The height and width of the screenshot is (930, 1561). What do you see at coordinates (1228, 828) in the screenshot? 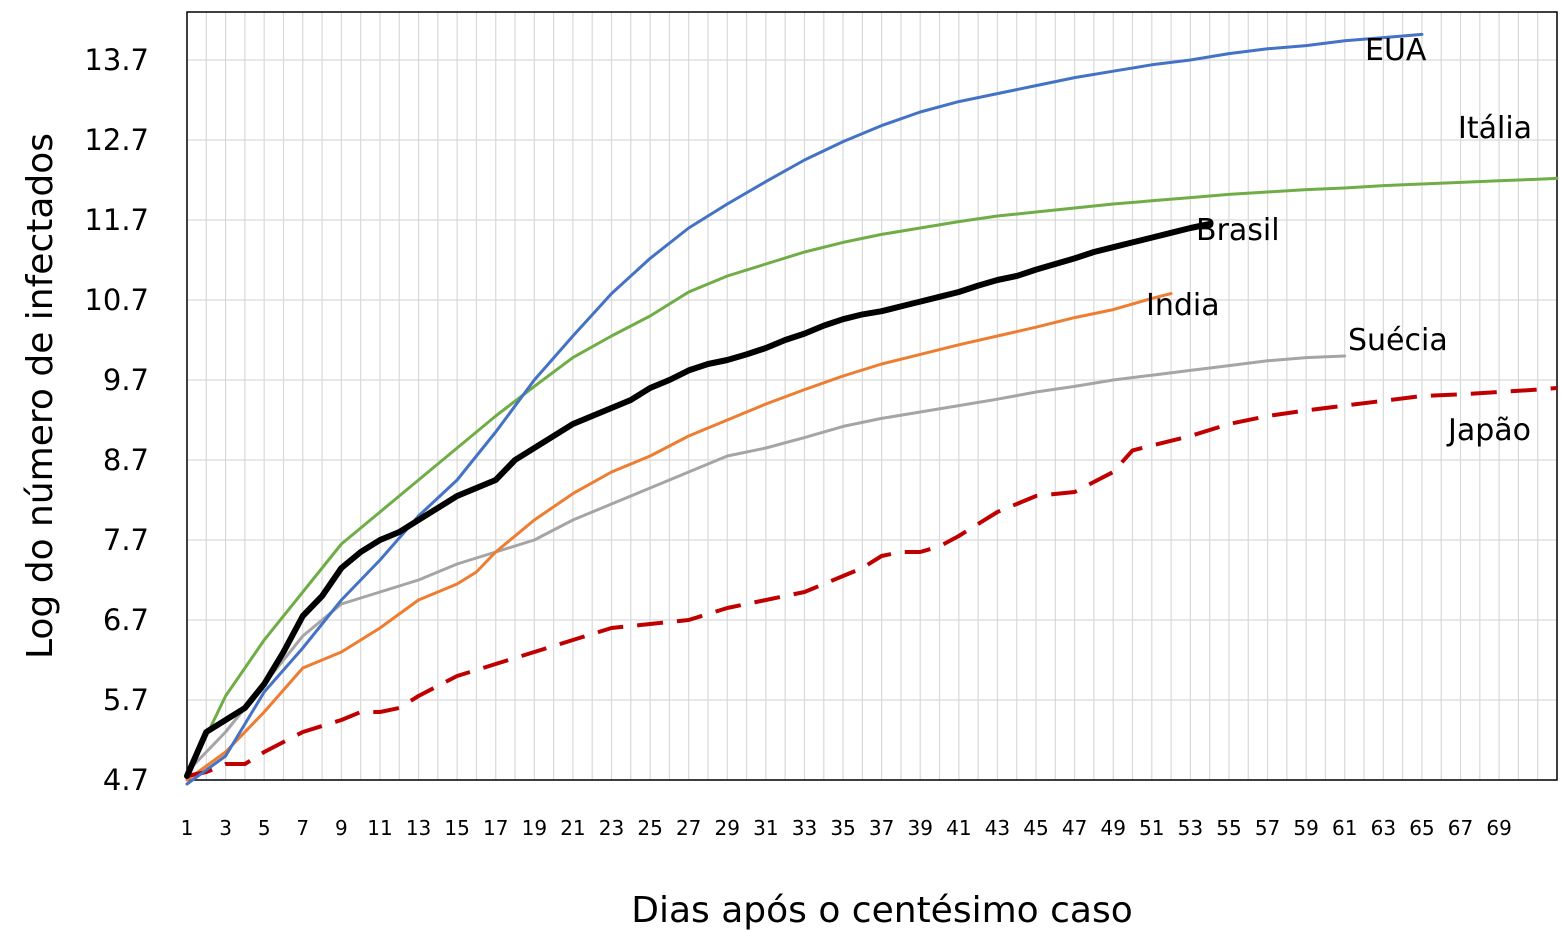
I see `x-tick-label: 55` at bounding box center [1228, 828].